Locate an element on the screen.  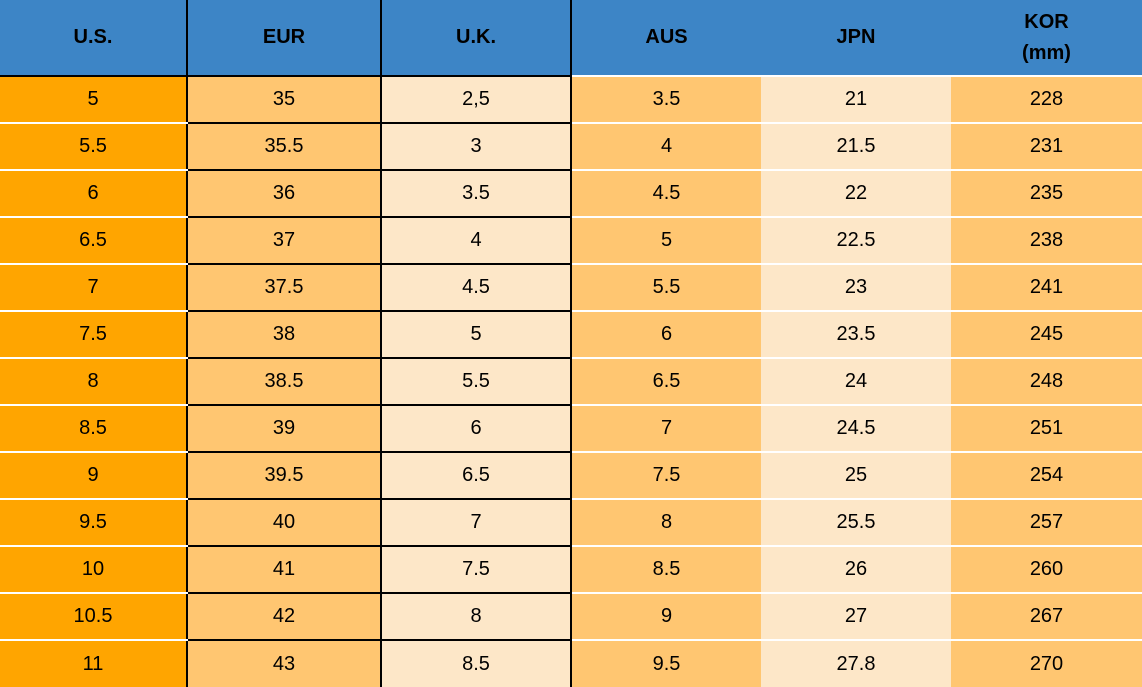
cell-us: 8.5 is located at coordinates (94, 429).